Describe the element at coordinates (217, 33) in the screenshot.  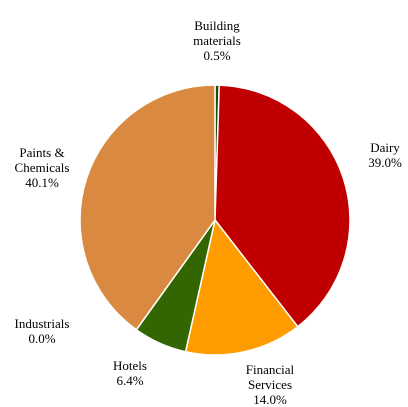
I see `category-label: Building materials` at that location.